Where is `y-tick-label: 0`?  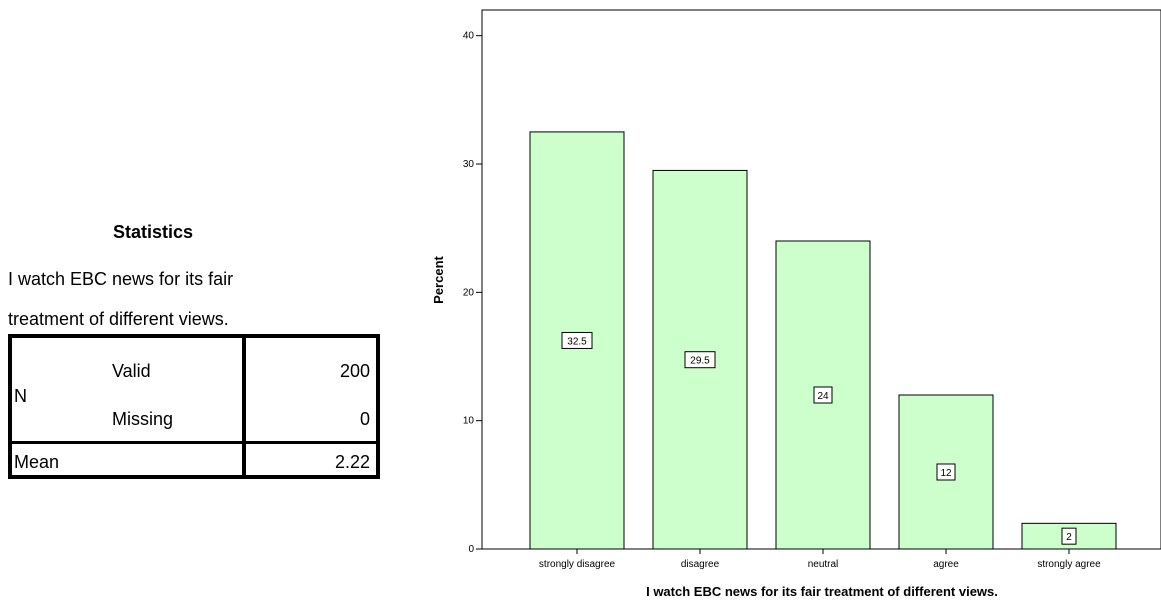
y-tick-label: 0 is located at coordinates (471, 549).